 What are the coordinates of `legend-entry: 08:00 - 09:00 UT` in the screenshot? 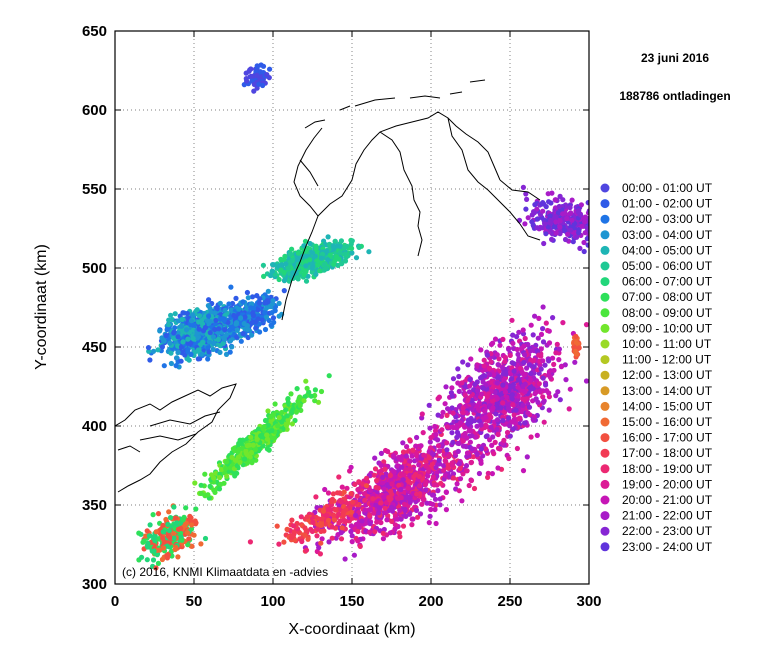 It's located at (667, 313).